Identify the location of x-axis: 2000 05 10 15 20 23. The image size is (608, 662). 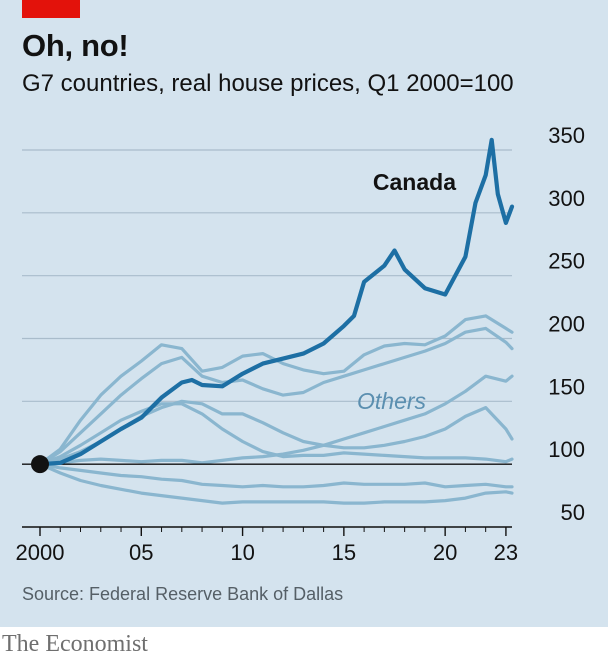
(267, 545).